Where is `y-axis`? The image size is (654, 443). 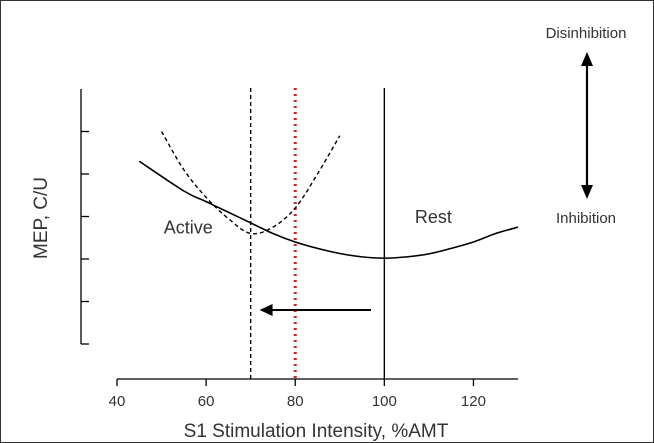 y-axis is located at coordinates (84, 217).